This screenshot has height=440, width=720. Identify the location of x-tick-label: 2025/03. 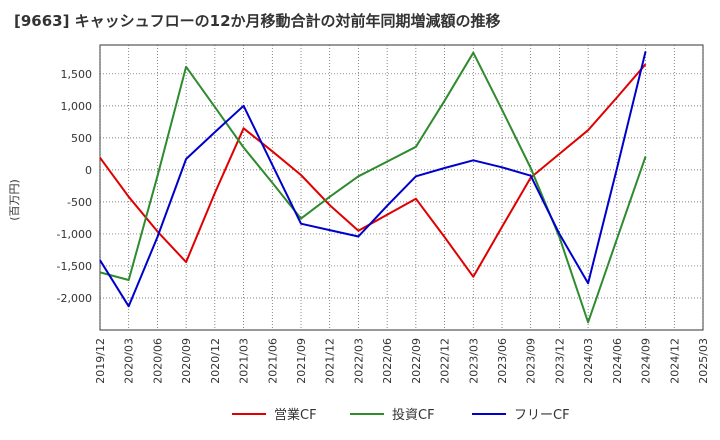
(703, 361).